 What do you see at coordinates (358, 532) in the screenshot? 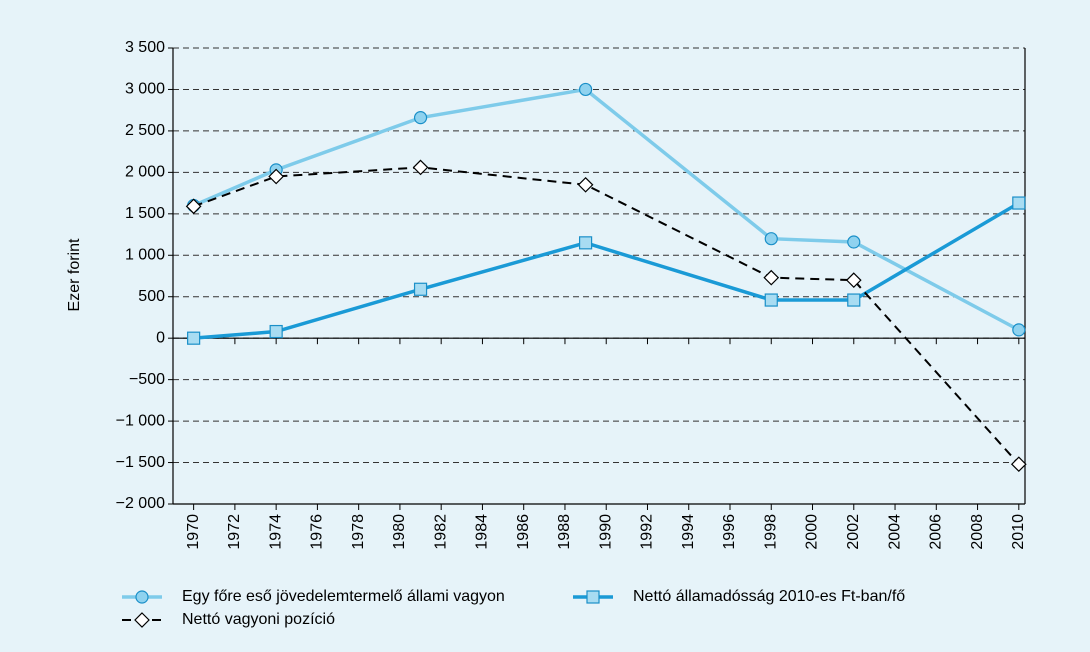
I see `x-tick-label: 1978` at bounding box center [358, 532].